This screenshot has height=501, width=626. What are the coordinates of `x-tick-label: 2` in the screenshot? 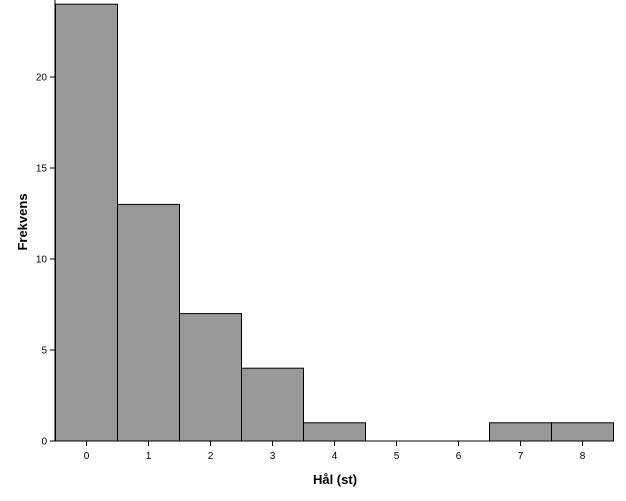 It's located at (211, 456).